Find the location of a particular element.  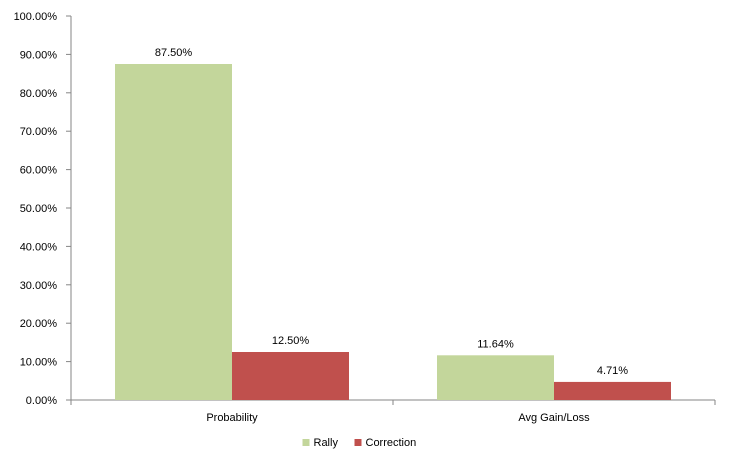

bar-correction-probability is located at coordinates (290, 376).